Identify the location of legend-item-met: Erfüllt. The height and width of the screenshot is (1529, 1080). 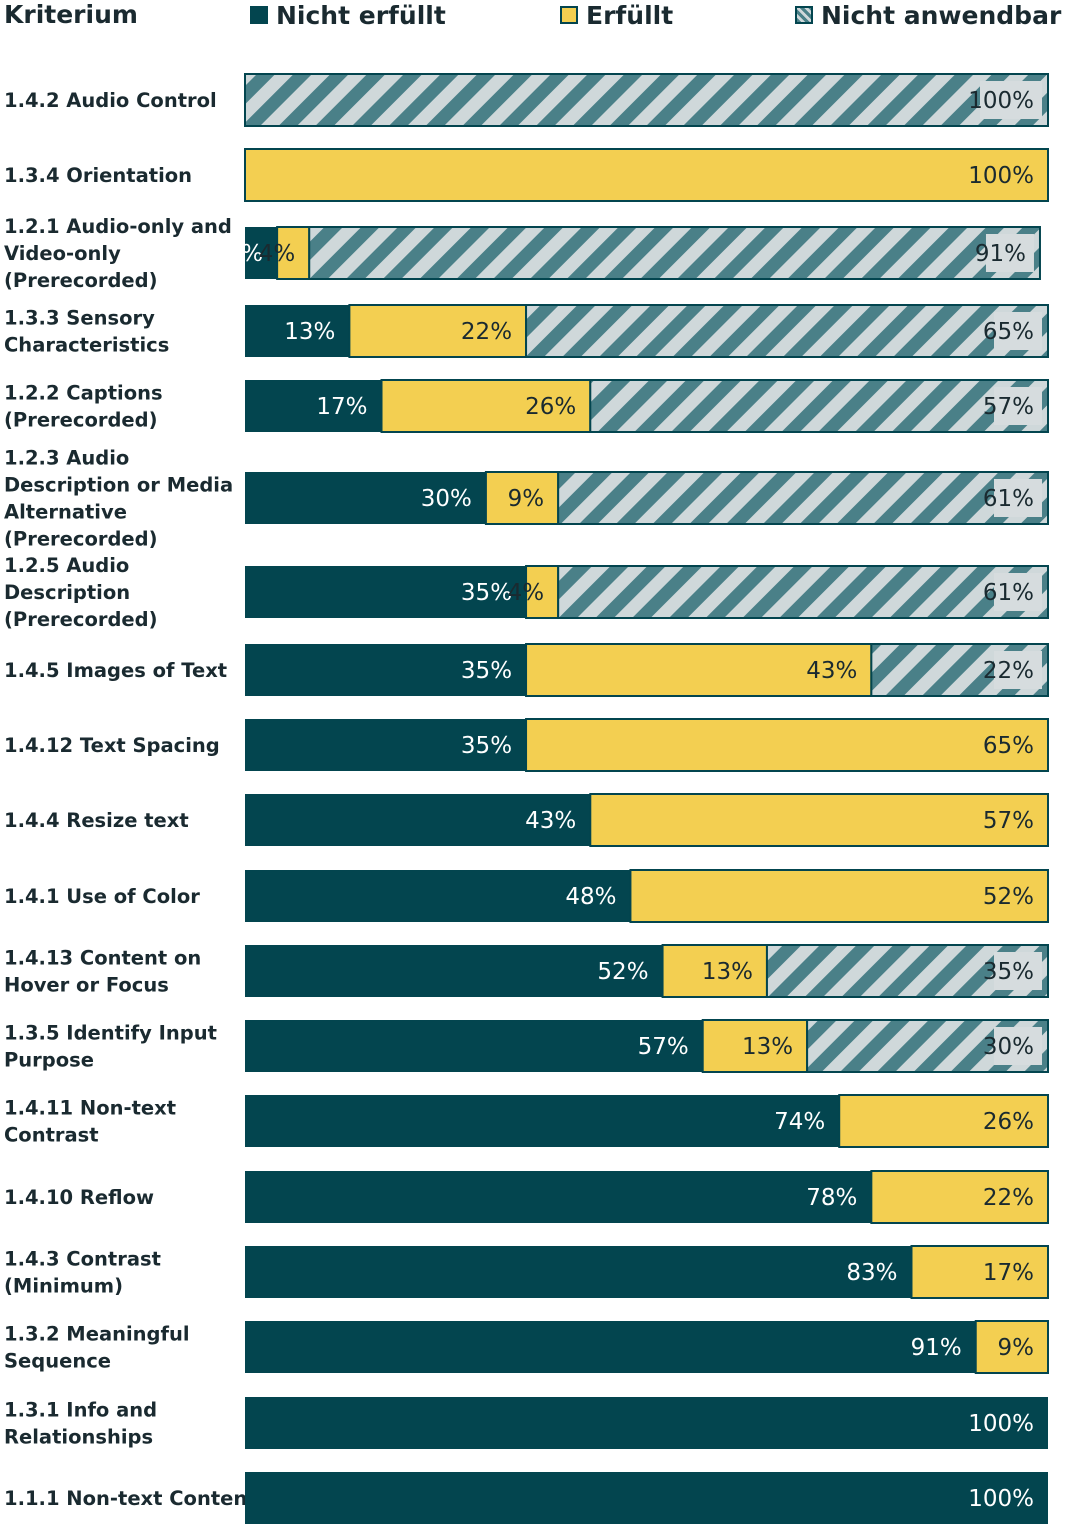
(616, 15).